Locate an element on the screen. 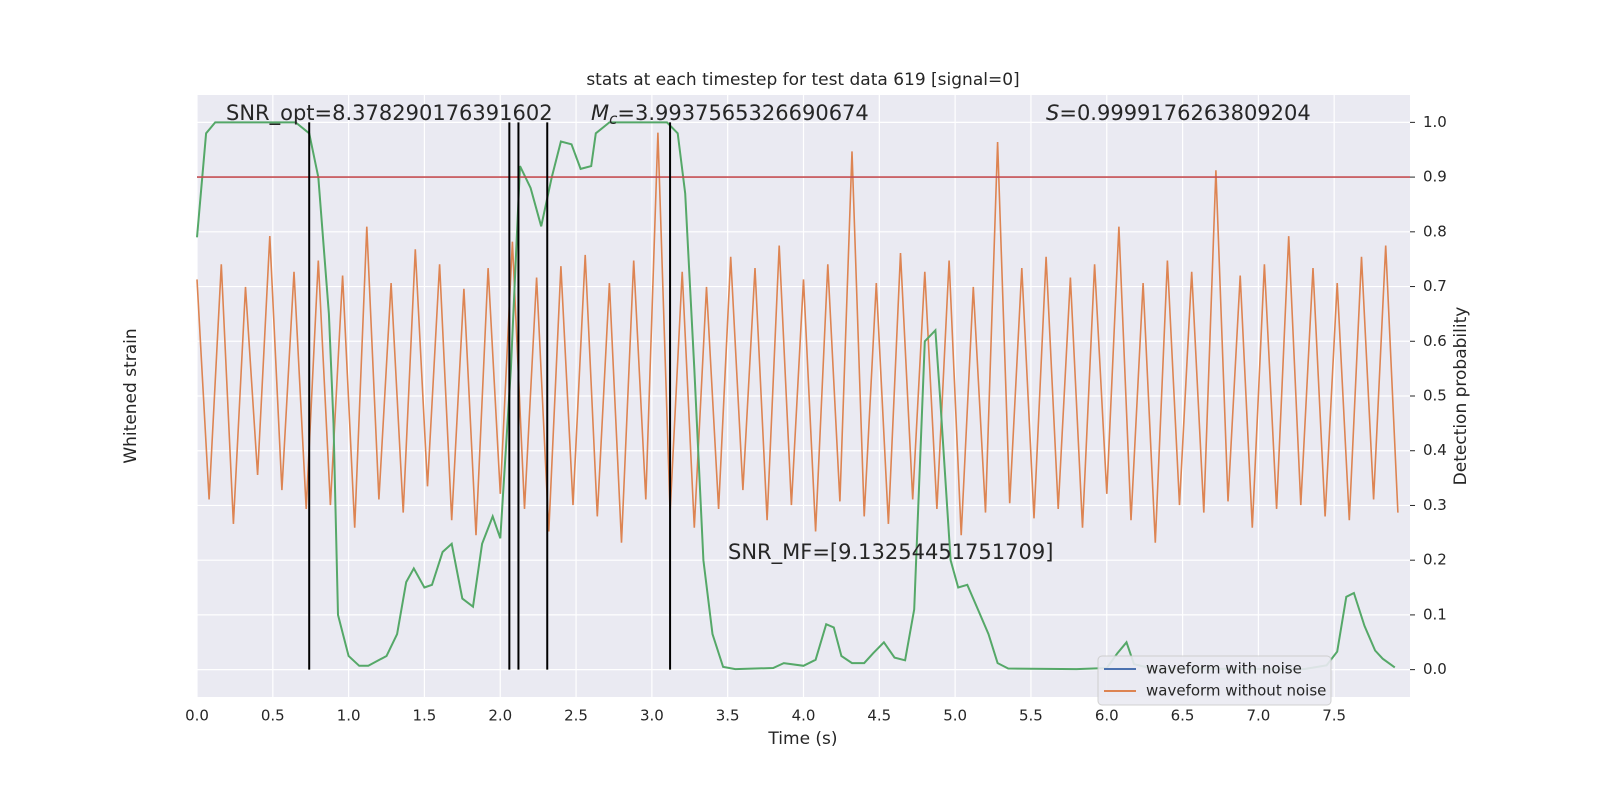 This screenshot has height=804, width=1600. annotation: S=0.9999176263809204 is located at coordinates (1178, 113).